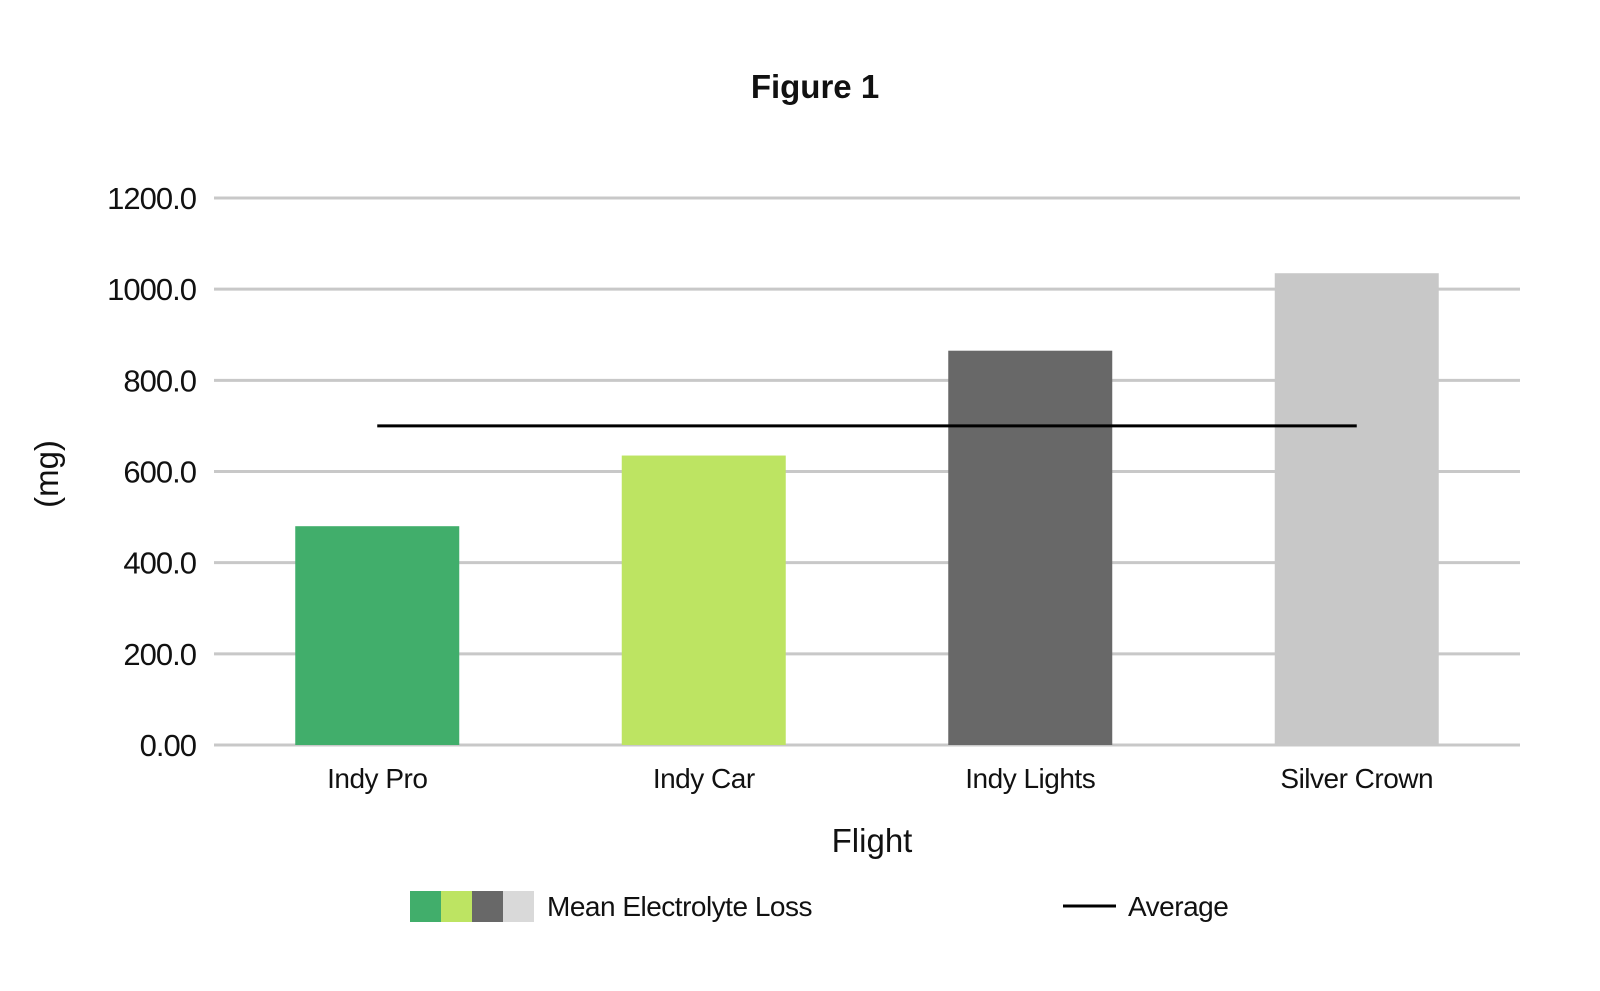 The image size is (1600, 991). Describe the element at coordinates (872, 840) in the screenshot. I see `x-axis-label: Flight` at that location.